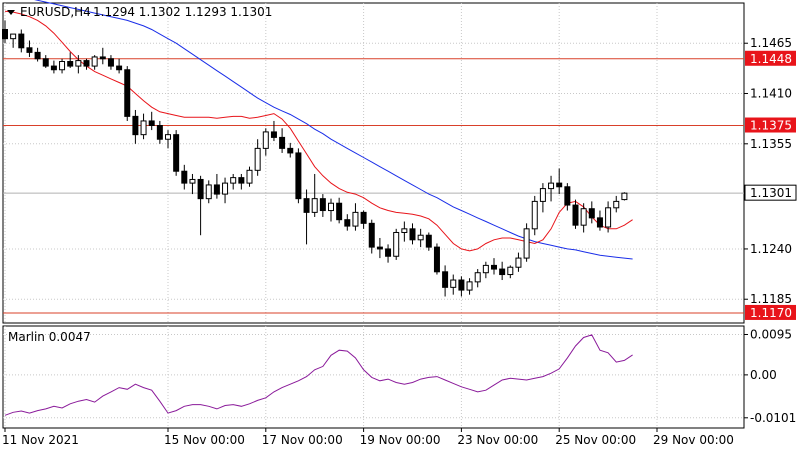 The width and height of the screenshot is (802, 456). I want to click on ohlc-values: 1.1294 1.1302 1.1293 1.1301, so click(182, 12).